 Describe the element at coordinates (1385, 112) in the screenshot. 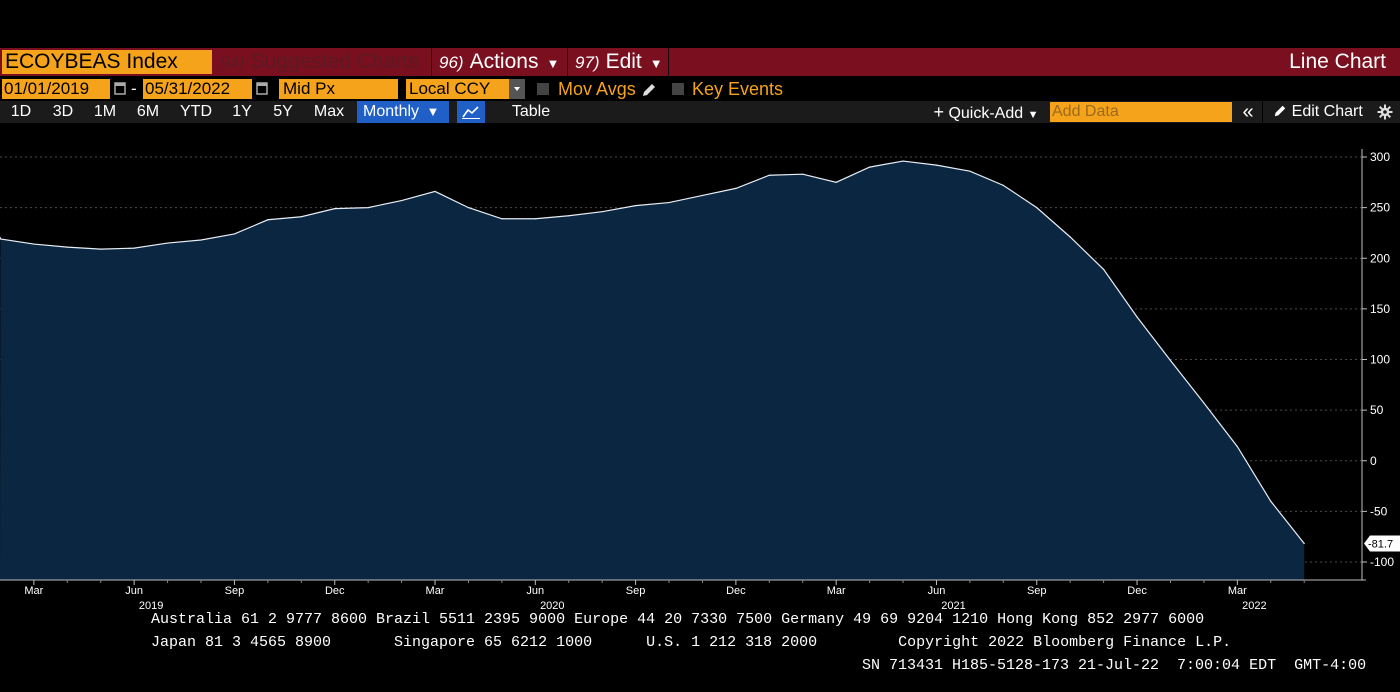

I see `settings-gear-icon` at that location.